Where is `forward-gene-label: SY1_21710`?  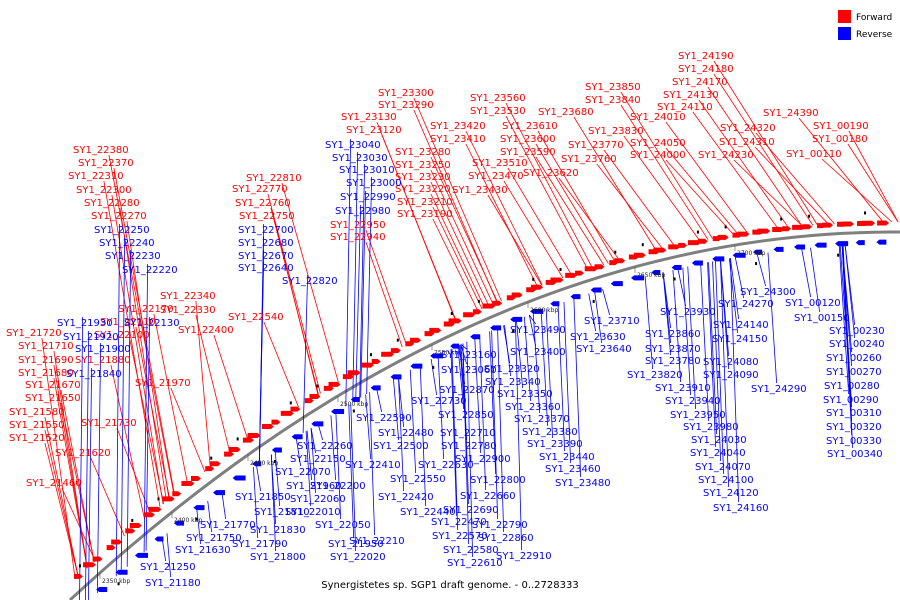
forward-gene-label: SY1_21710 is located at coordinates (46, 346).